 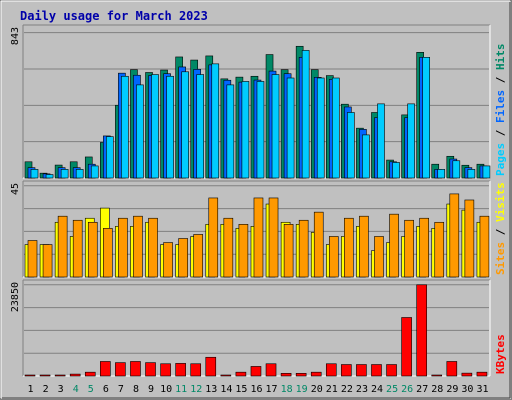 What do you see at coordinates (181, 389) in the screenshot?
I see `x-tick-label-day-11: 11` at bounding box center [181, 389].